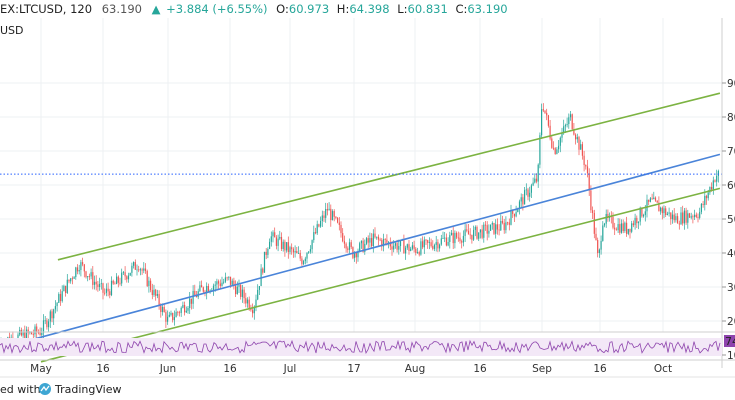  What do you see at coordinates (415, 369) in the screenshot?
I see `x-tick-label: Aug` at bounding box center [415, 369].